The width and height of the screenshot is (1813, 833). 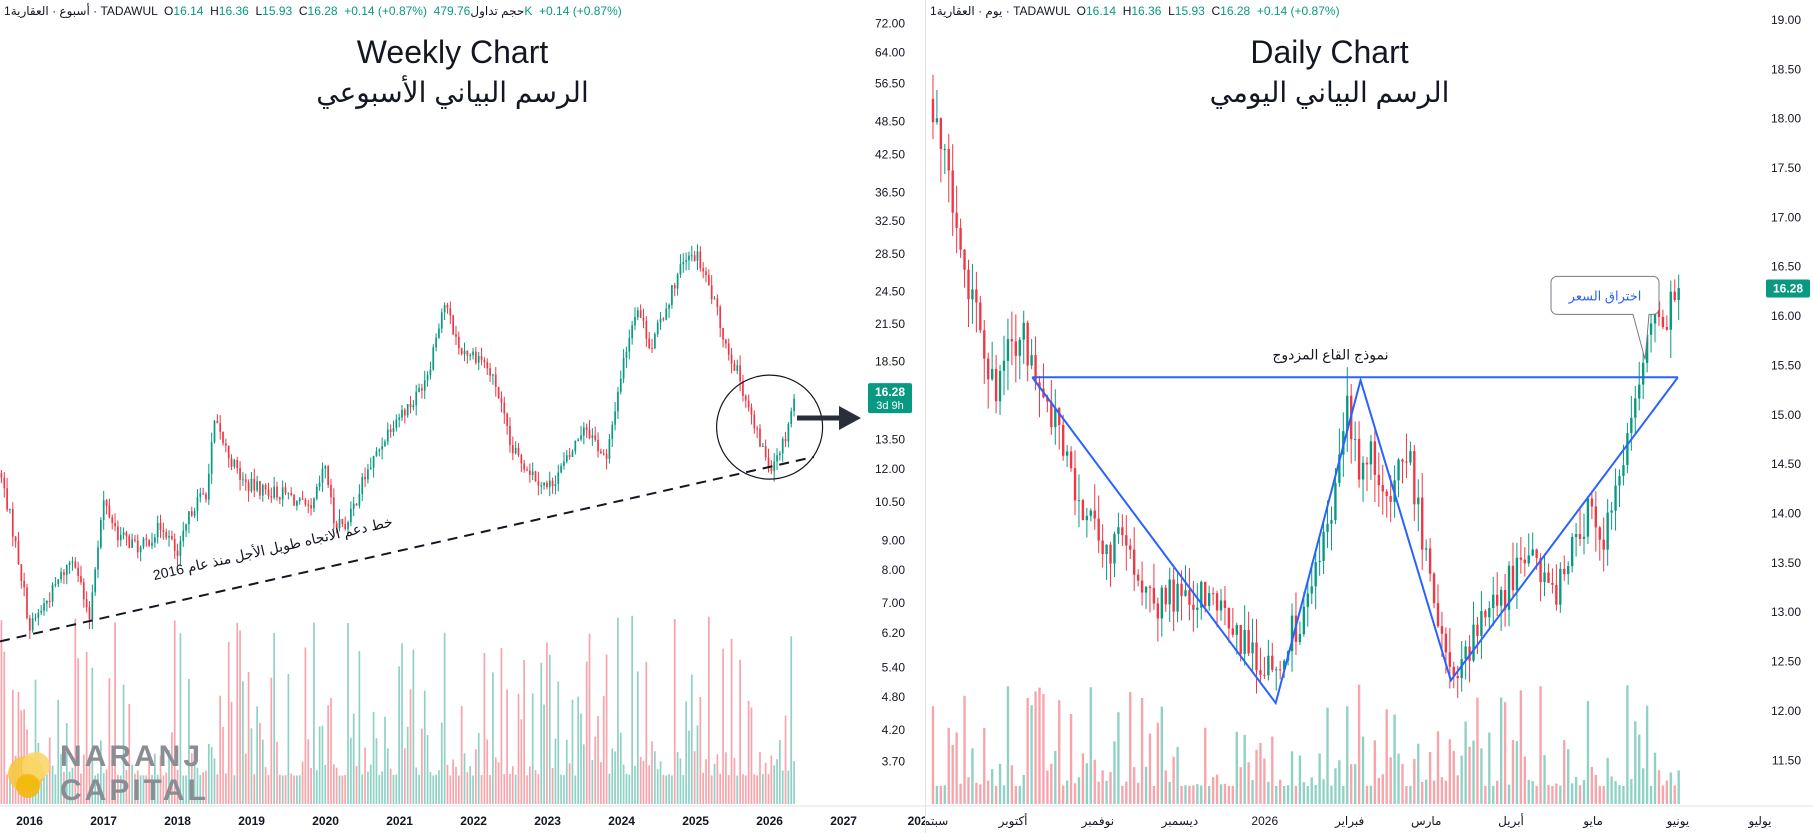 What do you see at coordinates (890, 406) in the screenshot?
I see `weekly-bar-countdown-text: 3d 9h` at bounding box center [890, 406].